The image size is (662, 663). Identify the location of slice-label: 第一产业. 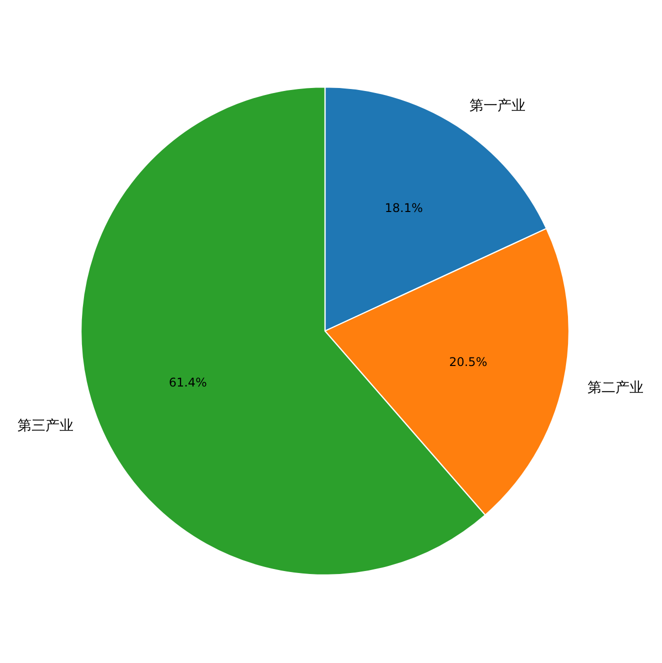
(498, 106).